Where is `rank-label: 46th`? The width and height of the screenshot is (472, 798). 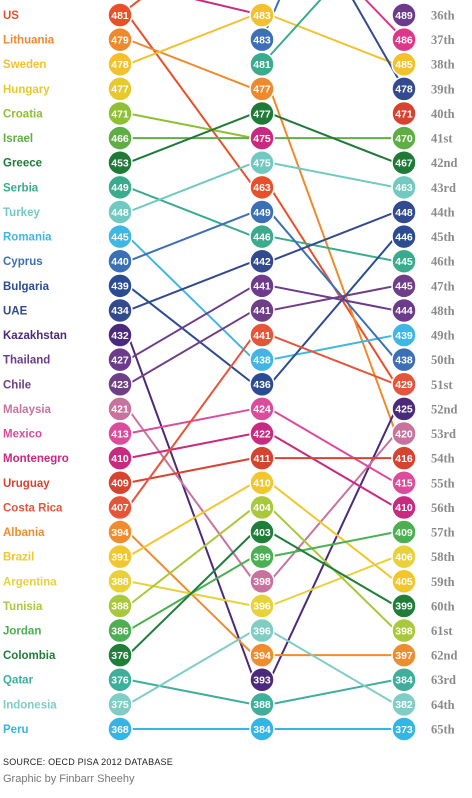
rank-label: 46th is located at coordinates (443, 262).